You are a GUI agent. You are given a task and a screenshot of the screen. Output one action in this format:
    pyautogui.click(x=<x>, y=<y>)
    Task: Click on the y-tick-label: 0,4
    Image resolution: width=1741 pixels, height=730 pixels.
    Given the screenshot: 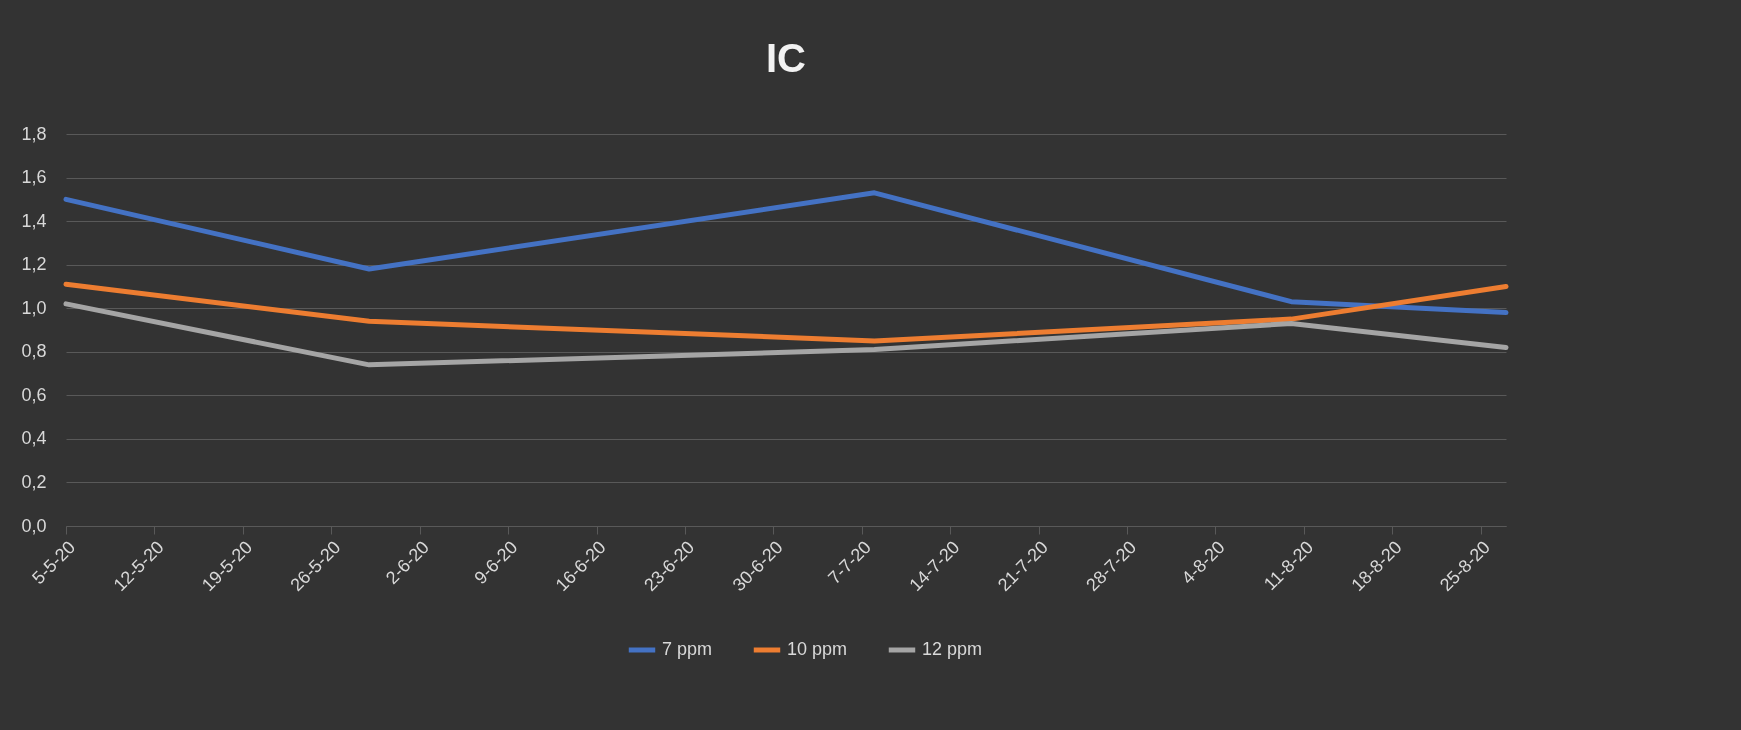 What is the action you would take?
    pyautogui.click(x=34, y=438)
    